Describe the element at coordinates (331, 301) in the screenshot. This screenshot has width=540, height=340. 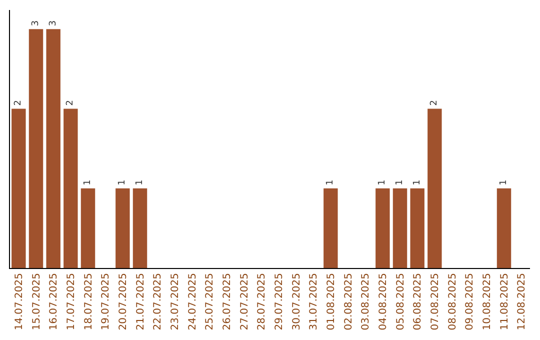
I see `x-tick-label: 01.08.2025` at that location.